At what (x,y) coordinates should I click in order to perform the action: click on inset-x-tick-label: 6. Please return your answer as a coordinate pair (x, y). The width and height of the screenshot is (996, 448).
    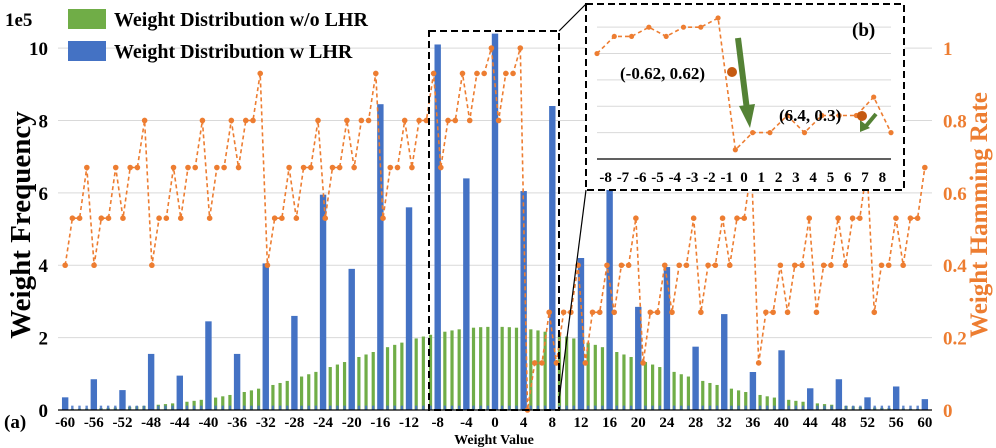
    Looking at the image, I should click on (848, 178).